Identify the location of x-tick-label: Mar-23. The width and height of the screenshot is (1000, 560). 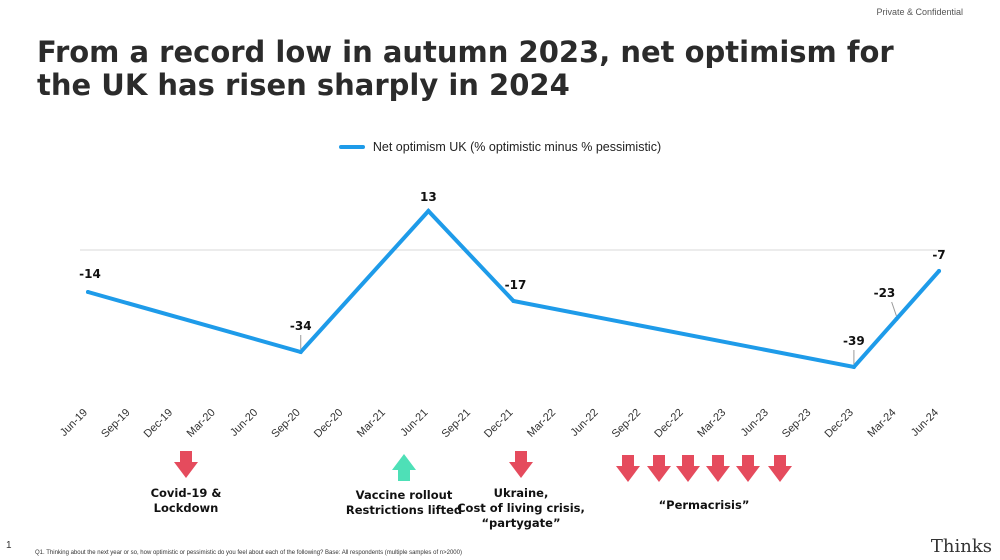
(711, 423).